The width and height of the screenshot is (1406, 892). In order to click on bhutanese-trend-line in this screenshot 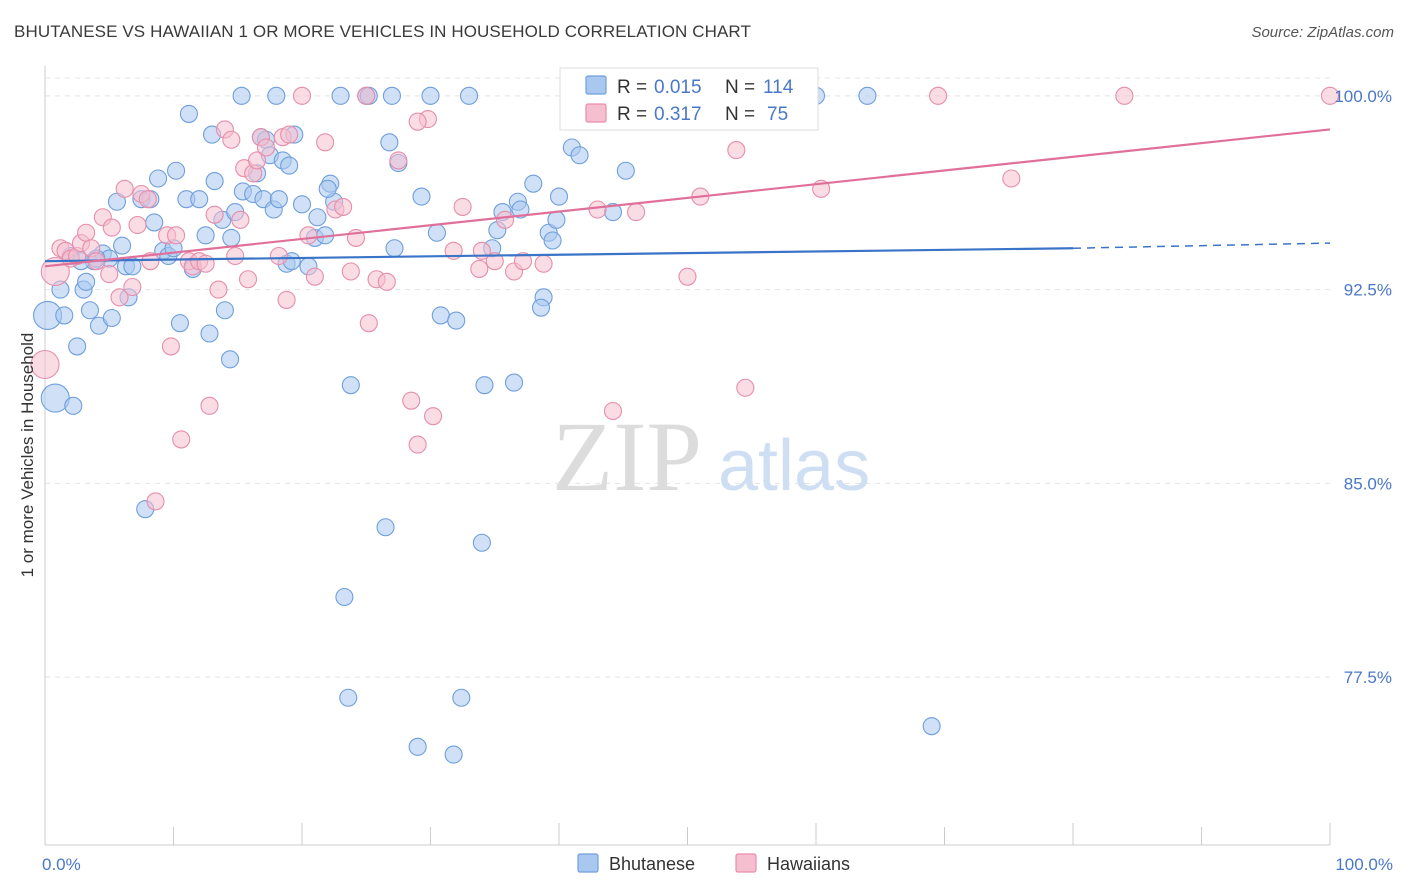, I will do `click(559, 255)`.